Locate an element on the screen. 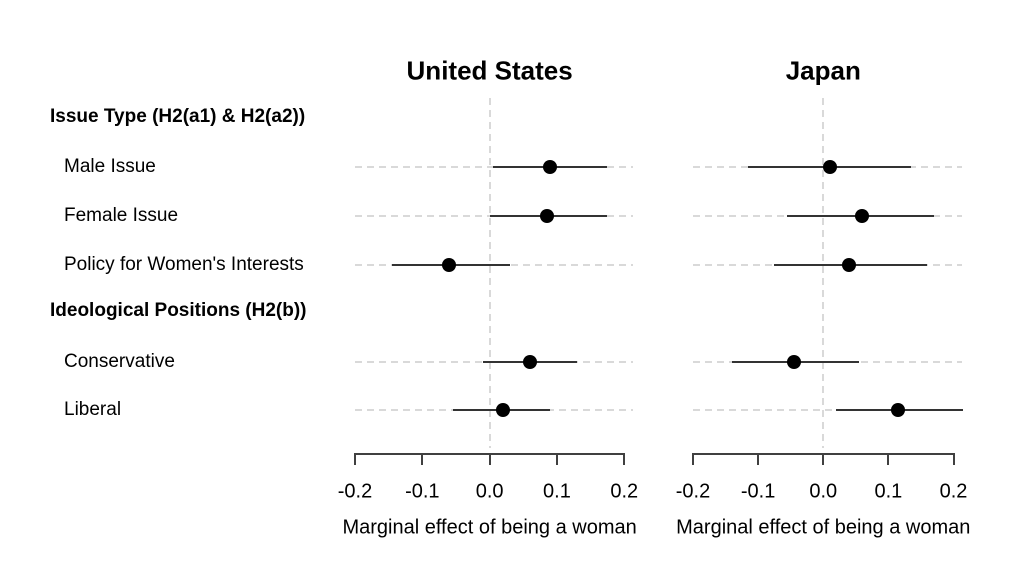 This screenshot has height=572, width=1024. row-label: Liberal is located at coordinates (93, 409).